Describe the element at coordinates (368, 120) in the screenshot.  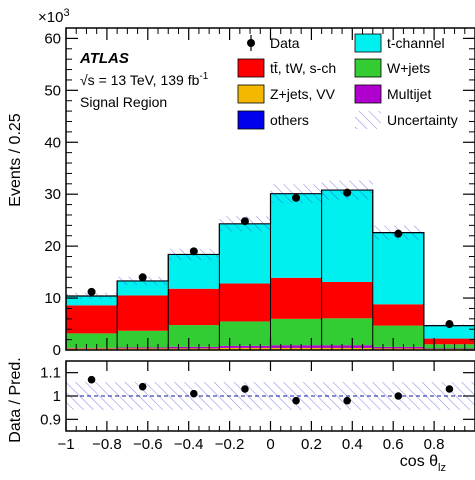
I see `legend-uncertainty-swatch` at that location.